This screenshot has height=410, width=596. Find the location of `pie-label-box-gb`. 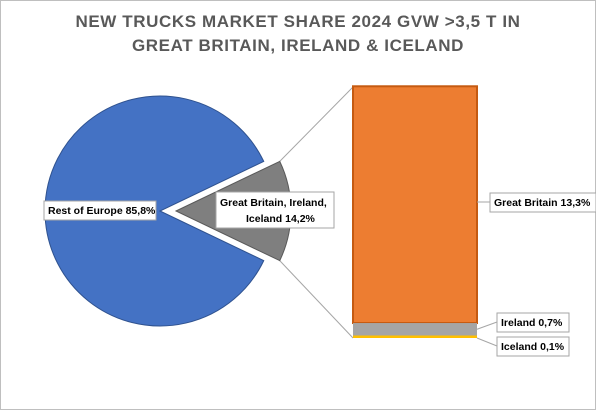

pie-label-box-gb is located at coordinates (275, 210).